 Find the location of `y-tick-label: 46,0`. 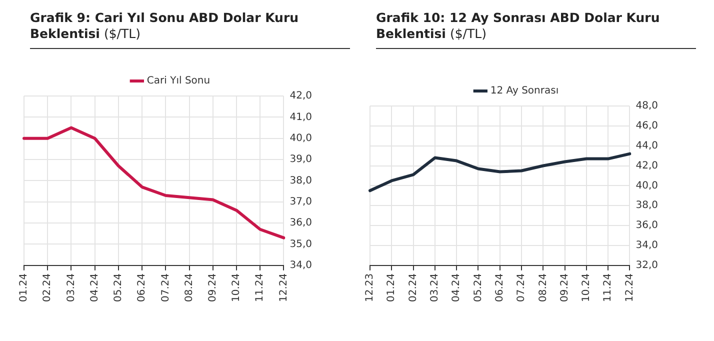

y-tick-label: 46,0 is located at coordinates (647, 126).